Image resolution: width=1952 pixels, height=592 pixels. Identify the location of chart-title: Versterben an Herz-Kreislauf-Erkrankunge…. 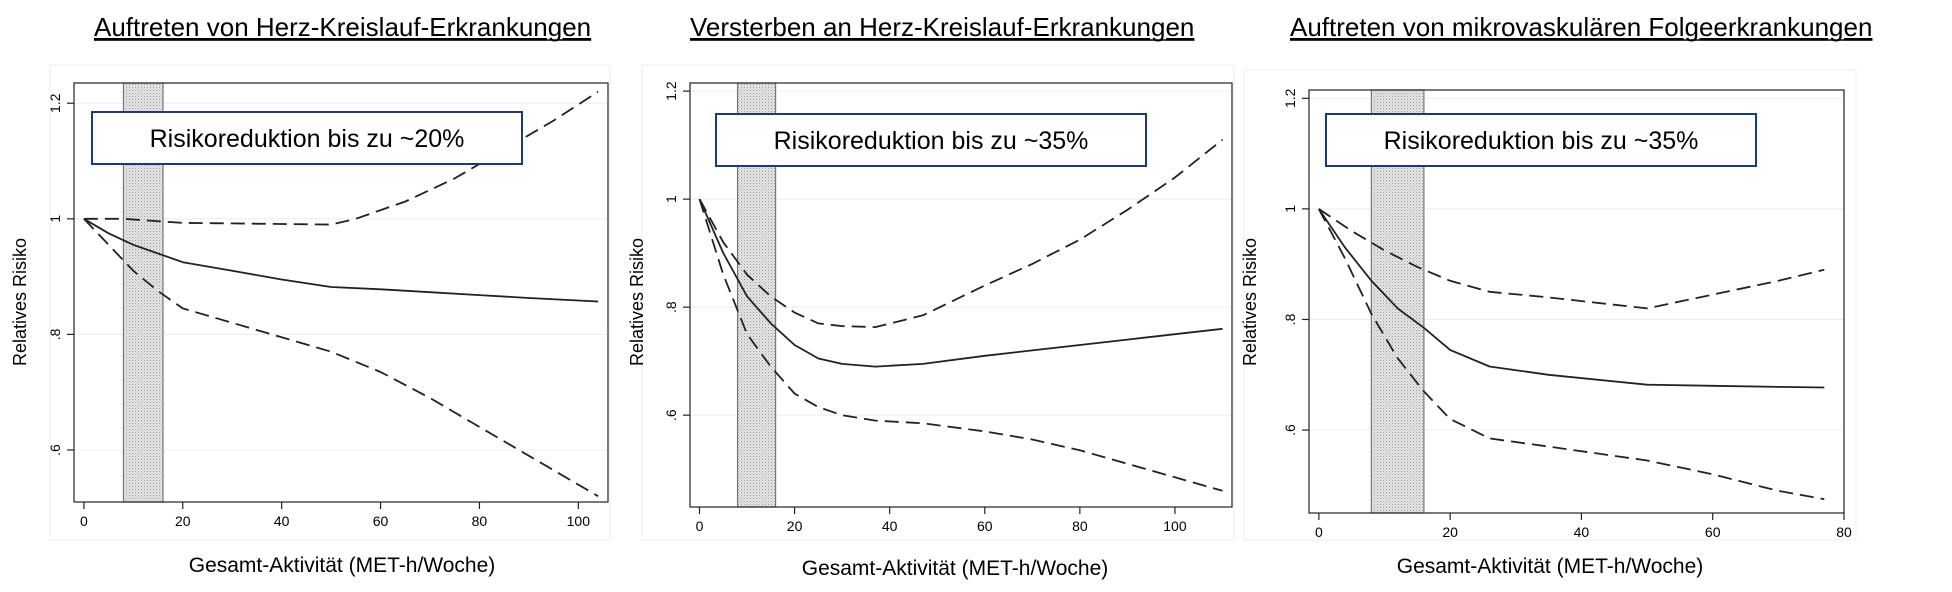
(942, 27).